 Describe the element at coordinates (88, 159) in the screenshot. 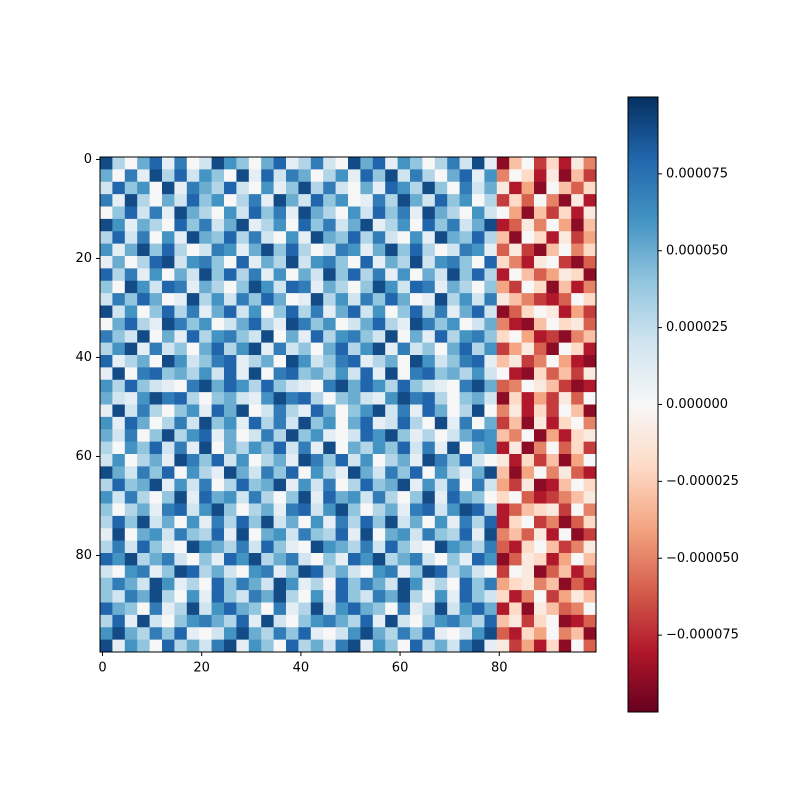

I see `y-tick-label: 0` at that location.